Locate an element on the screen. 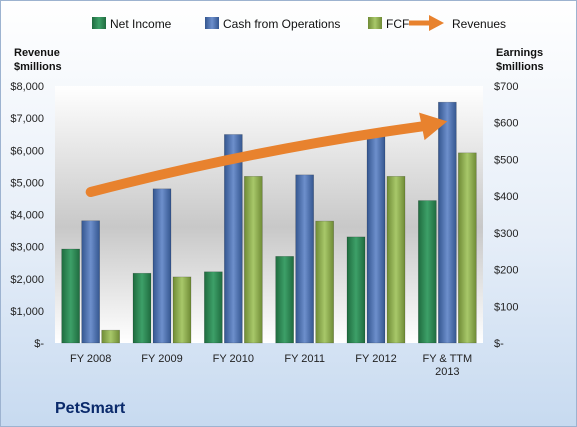  right-axis-title-line2: $millions is located at coordinates (520, 67).